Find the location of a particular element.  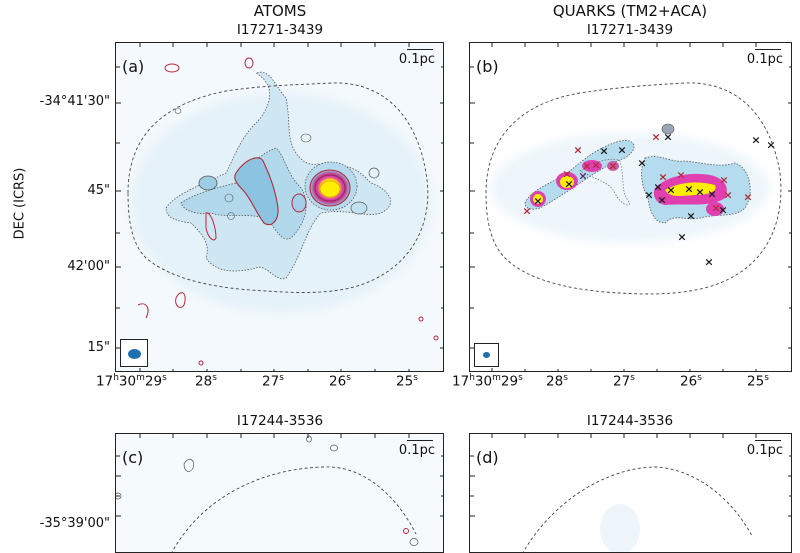

panel-a-source-title: I17271-3439 is located at coordinates (280, 30).